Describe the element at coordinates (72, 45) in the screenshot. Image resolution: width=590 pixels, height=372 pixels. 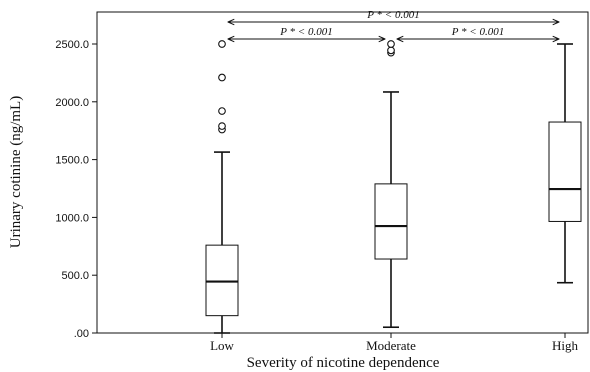
I see `y-tick-label: 2500.0` at that location.